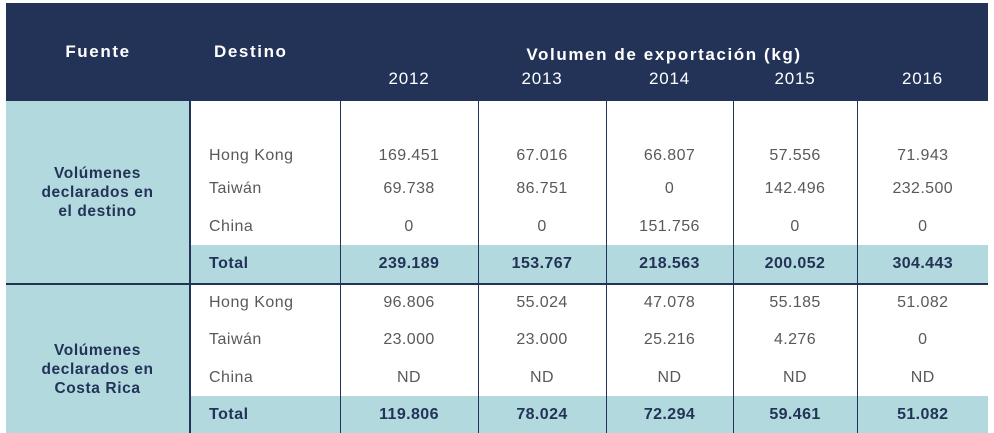 The width and height of the screenshot is (994, 433). What do you see at coordinates (409, 85) in the screenshot?
I see `header-year: 2012` at bounding box center [409, 85].